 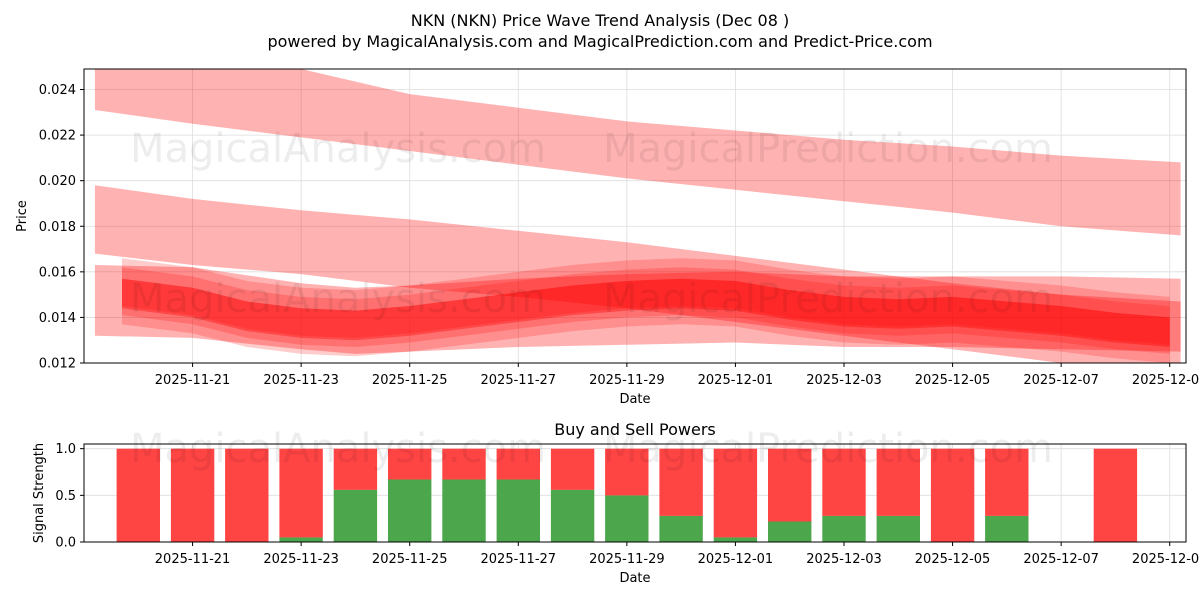 I want to click on powers-x-tick-label: 2025-11-23, so click(x=301, y=559).